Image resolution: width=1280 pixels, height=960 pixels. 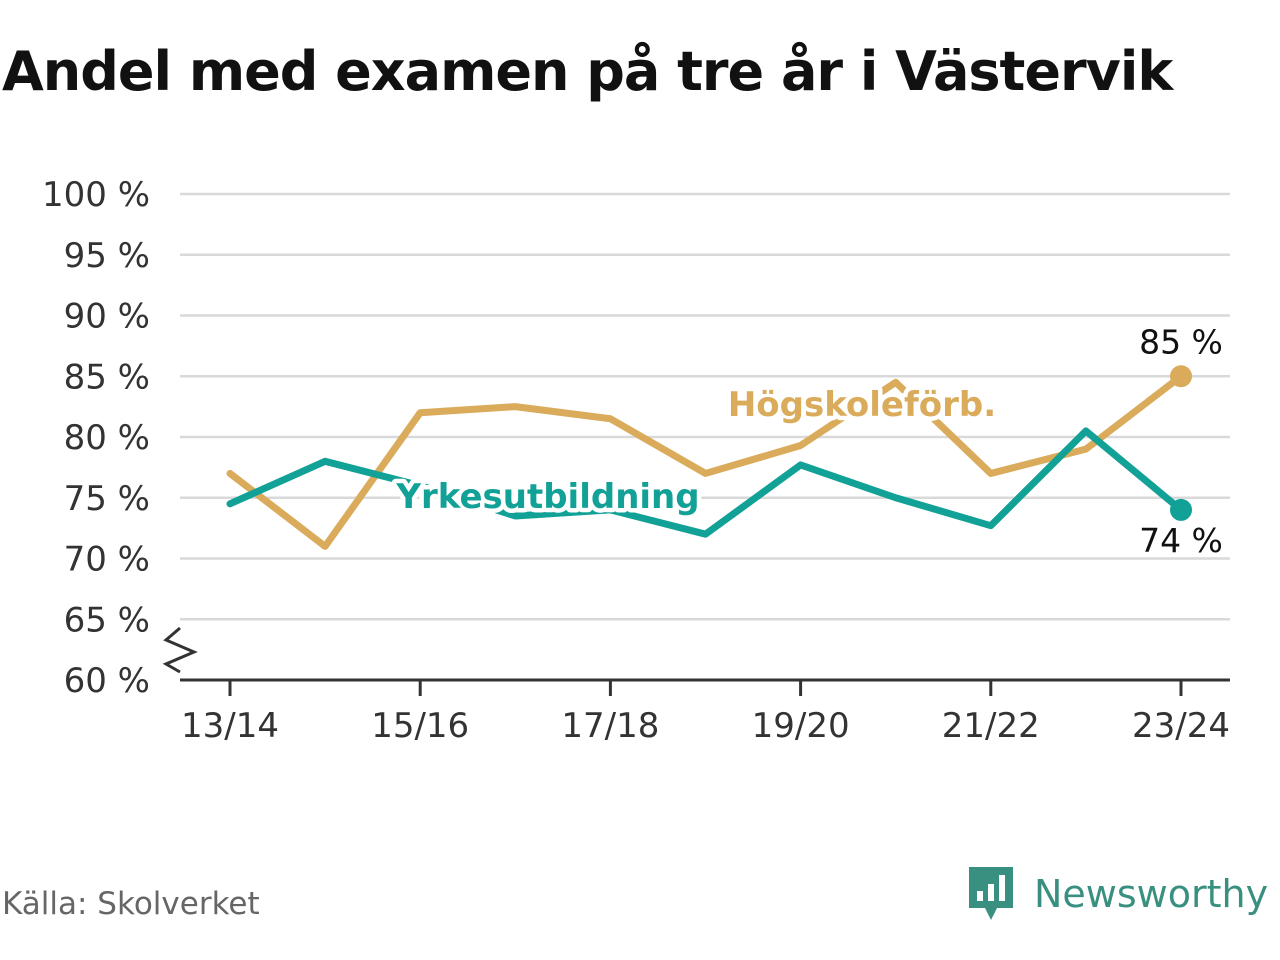 I want to click on brand-name: Newsworthy, so click(x=1151, y=894).